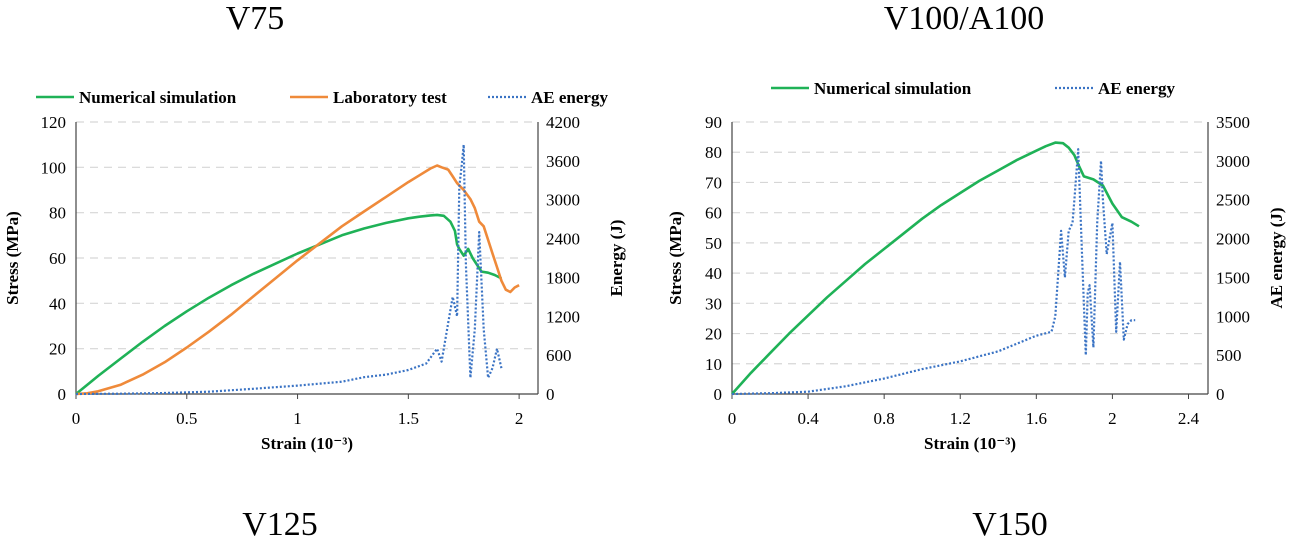  I want to click on chart2-x-tick-label: 0.8, so click(884, 418).